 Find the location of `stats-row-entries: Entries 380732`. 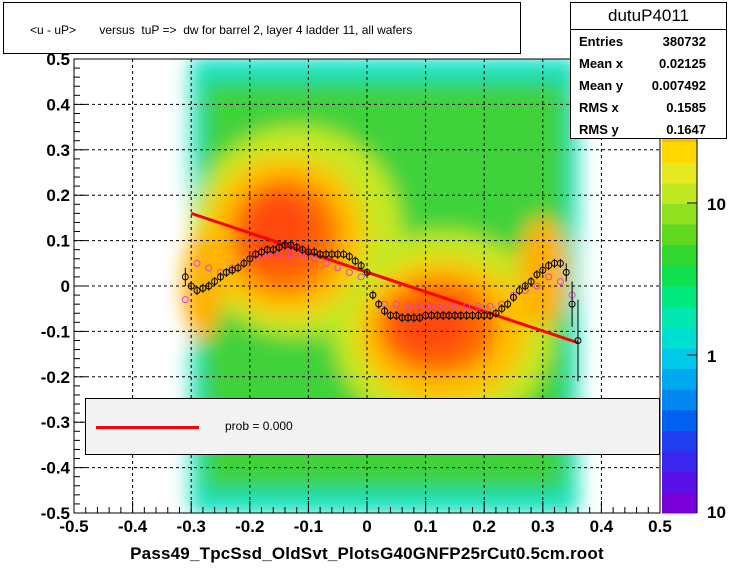

stats-row-entries: Entries 380732 is located at coordinates (648, 41).